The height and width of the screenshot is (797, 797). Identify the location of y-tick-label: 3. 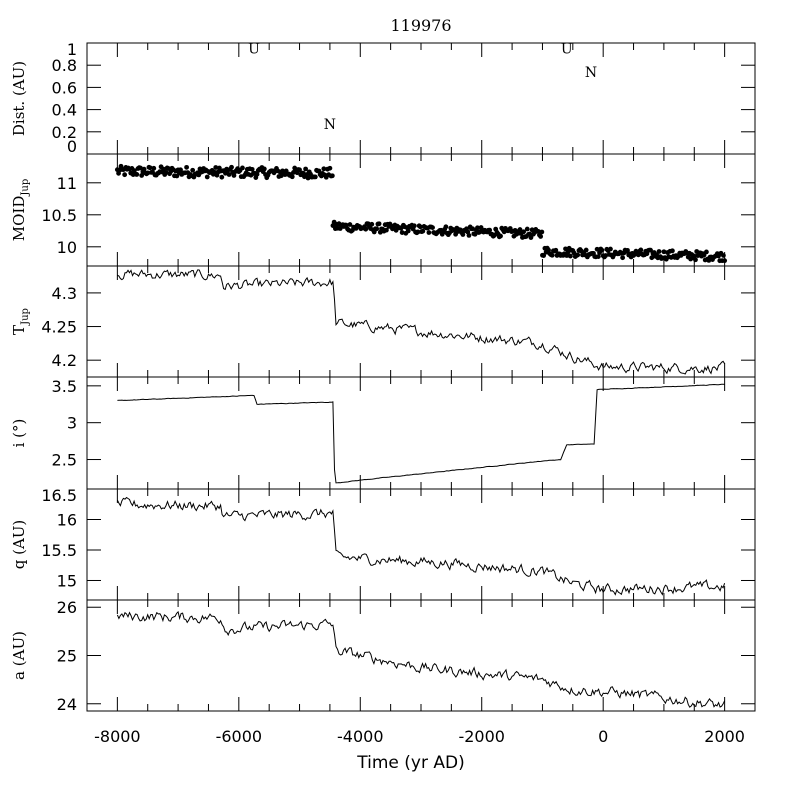
(72, 423).